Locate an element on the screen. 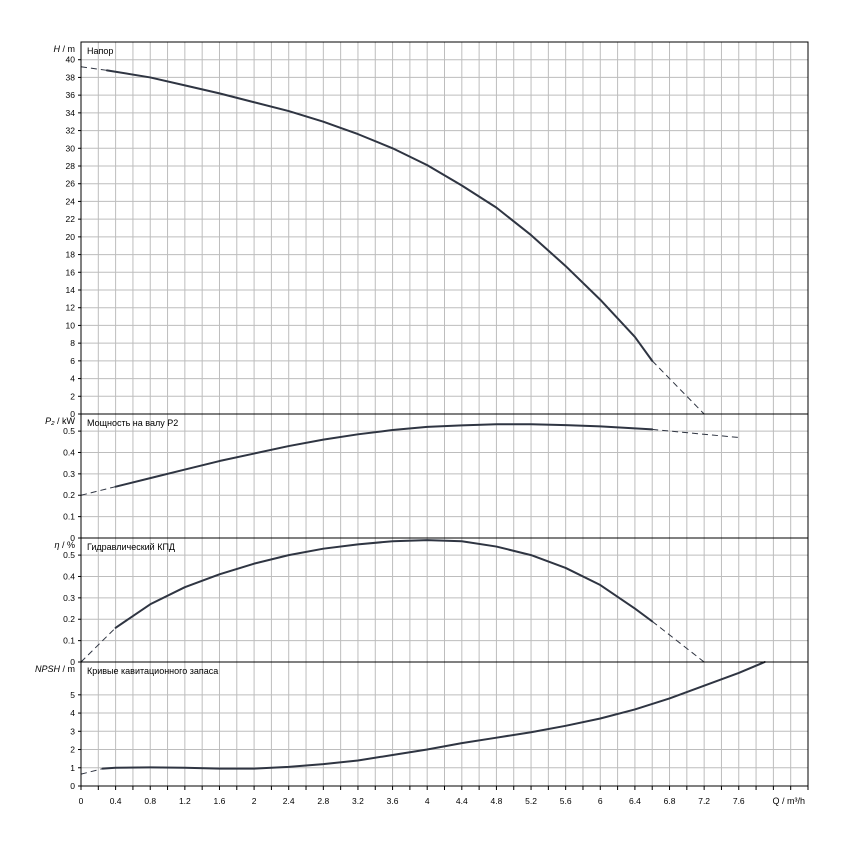 The image size is (850, 850). panel-1-ytick-label: 38 is located at coordinates (71, 77).